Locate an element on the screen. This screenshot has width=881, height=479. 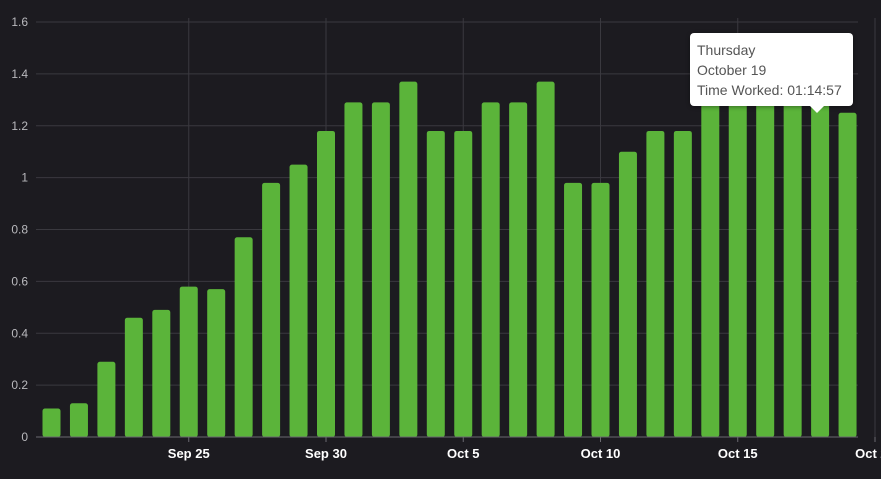
x-tick-label: Oct 15 is located at coordinates (738, 453).